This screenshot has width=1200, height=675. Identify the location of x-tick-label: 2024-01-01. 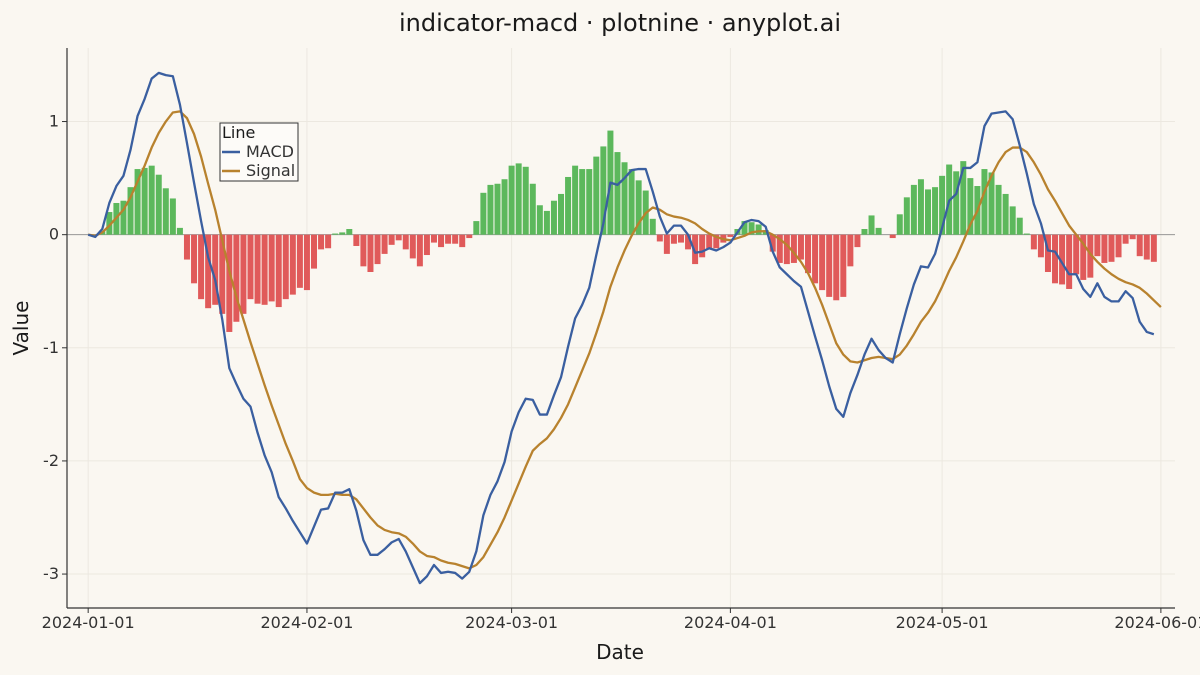
(88, 622).